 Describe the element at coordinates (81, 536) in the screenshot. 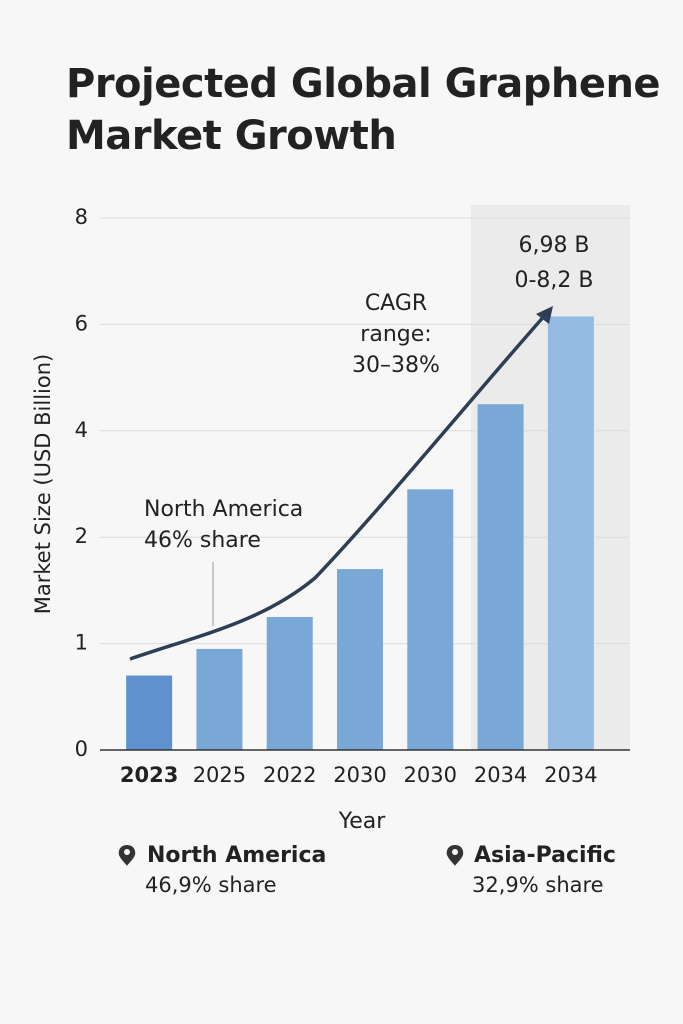

I see `y-tick-label: 2` at that location.